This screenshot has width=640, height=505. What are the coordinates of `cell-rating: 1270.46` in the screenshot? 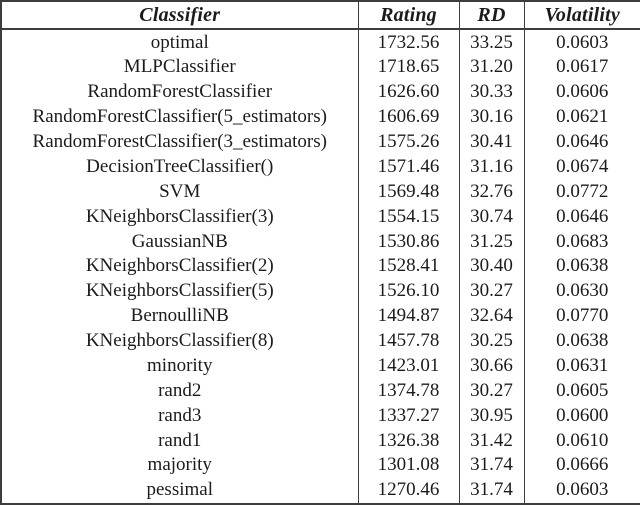 It's located at (408, 490).